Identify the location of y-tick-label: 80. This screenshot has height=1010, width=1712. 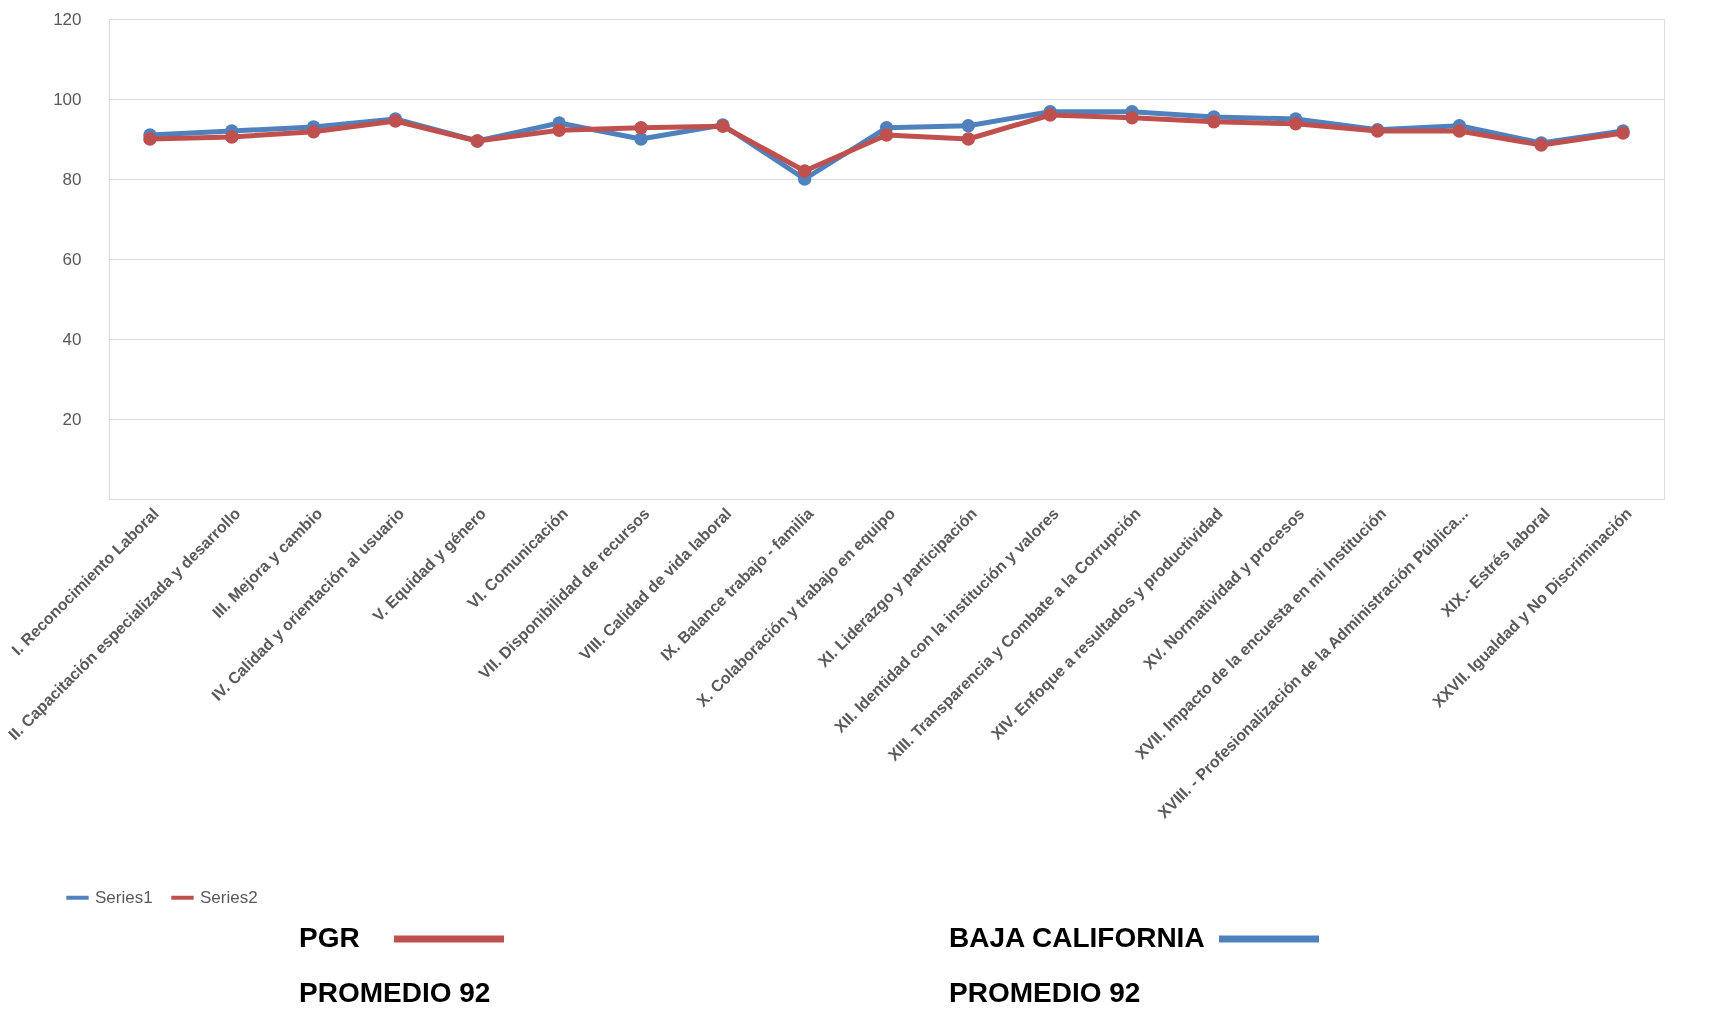
(72, 179).